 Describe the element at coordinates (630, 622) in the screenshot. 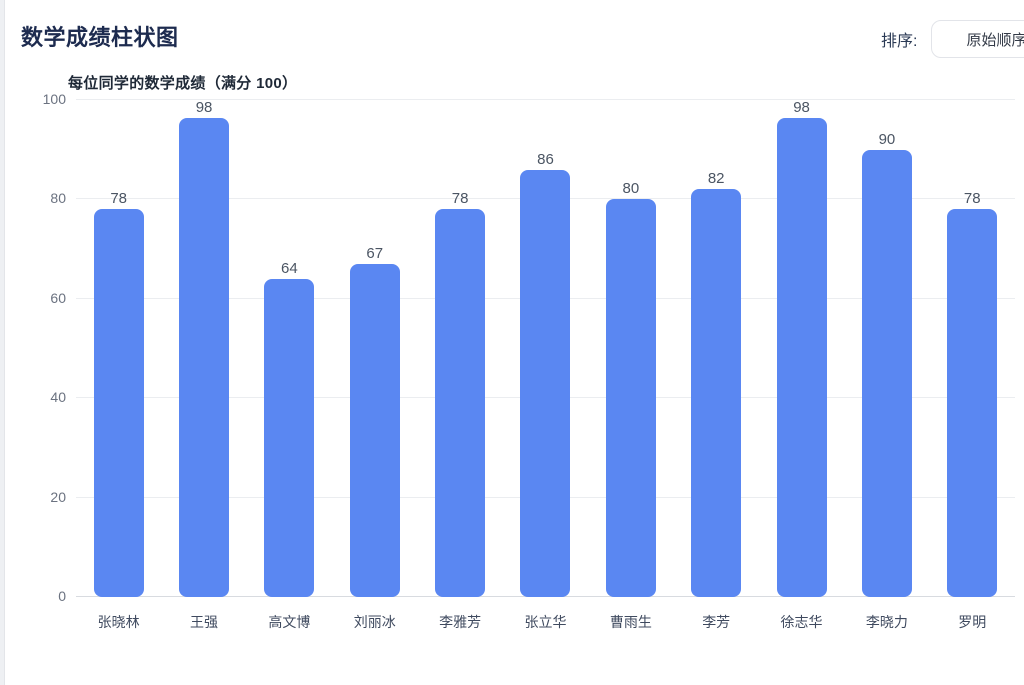

I see `x-tick-label: 曹雨生` at that location.